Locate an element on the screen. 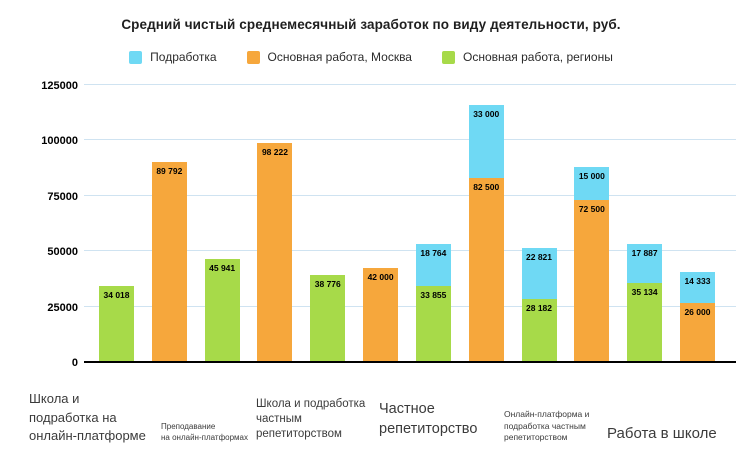  bar-value-label: 45 941 is located at coordinates (222, 268).